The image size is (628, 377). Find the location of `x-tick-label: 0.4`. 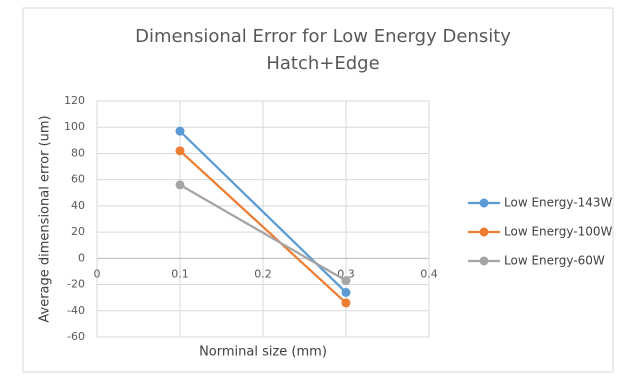

x-tick-label: 0.4 is located at coordinates (429, 273).